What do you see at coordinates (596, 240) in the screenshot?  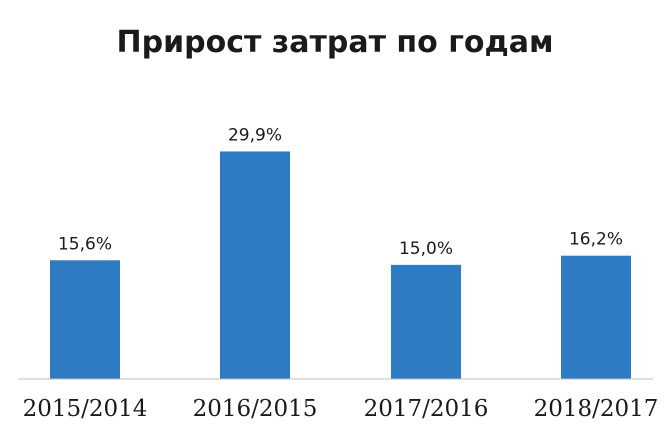 I see `data-label-4: 16,2%` at bounding box center [596, 240].